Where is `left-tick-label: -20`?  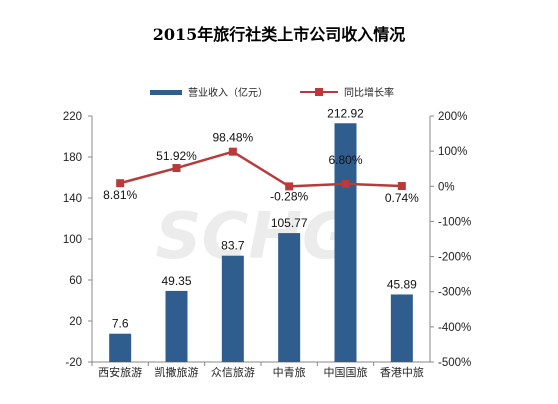 left-tick-label: -20 is located at coordinates (73, 363).